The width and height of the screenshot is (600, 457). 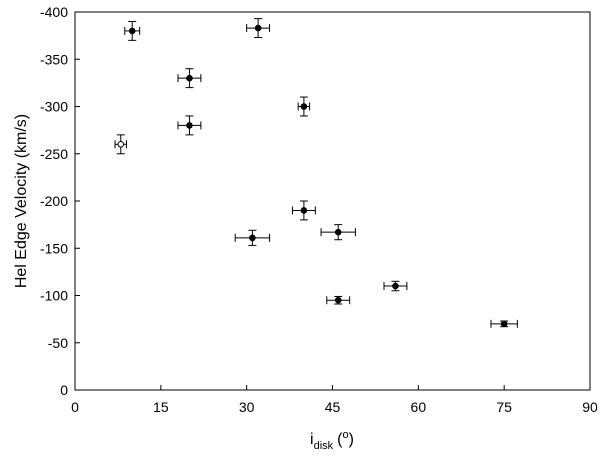 I want to click on x-tick-label: 75, so click(x=504, y=407).